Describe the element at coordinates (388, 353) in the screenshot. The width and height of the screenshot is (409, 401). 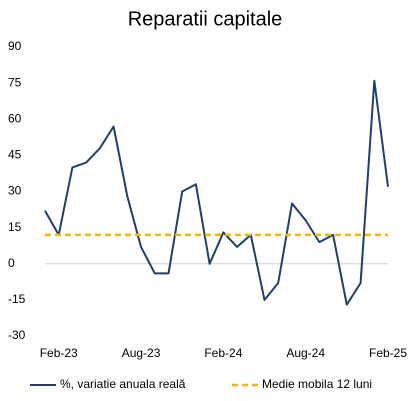
I see `x-tick-label: Feb-25` at that location.